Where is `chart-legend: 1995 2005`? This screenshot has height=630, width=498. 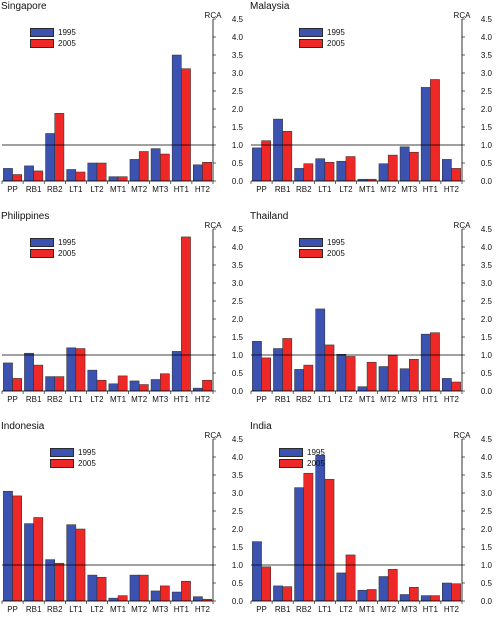 chart-legend: 1995 2005 is located at coordinates (53, 248).